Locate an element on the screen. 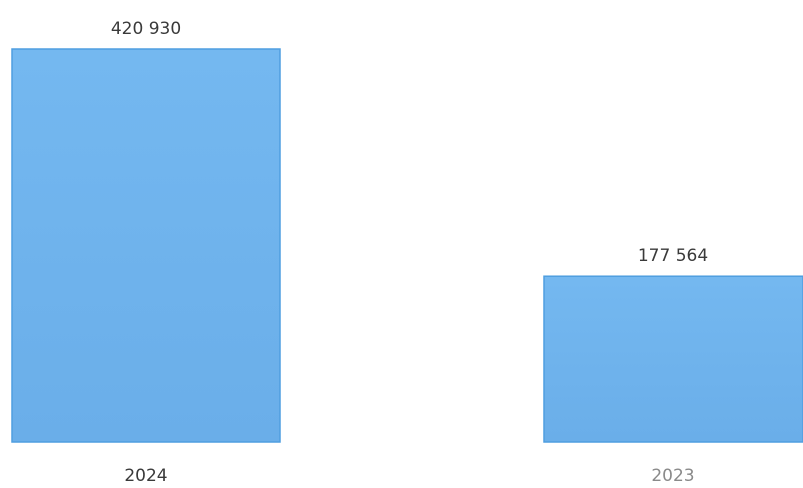 The width and height of the screenshot is (803, 488). category-label-2024: 2024 is located at coordinates (145, 476).